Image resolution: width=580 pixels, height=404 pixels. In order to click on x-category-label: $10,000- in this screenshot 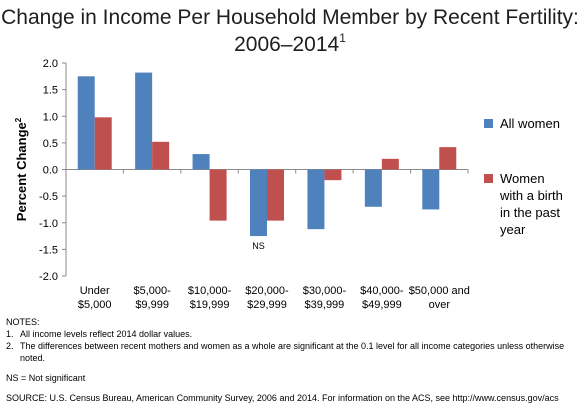, I will do `click(210, 291)`.